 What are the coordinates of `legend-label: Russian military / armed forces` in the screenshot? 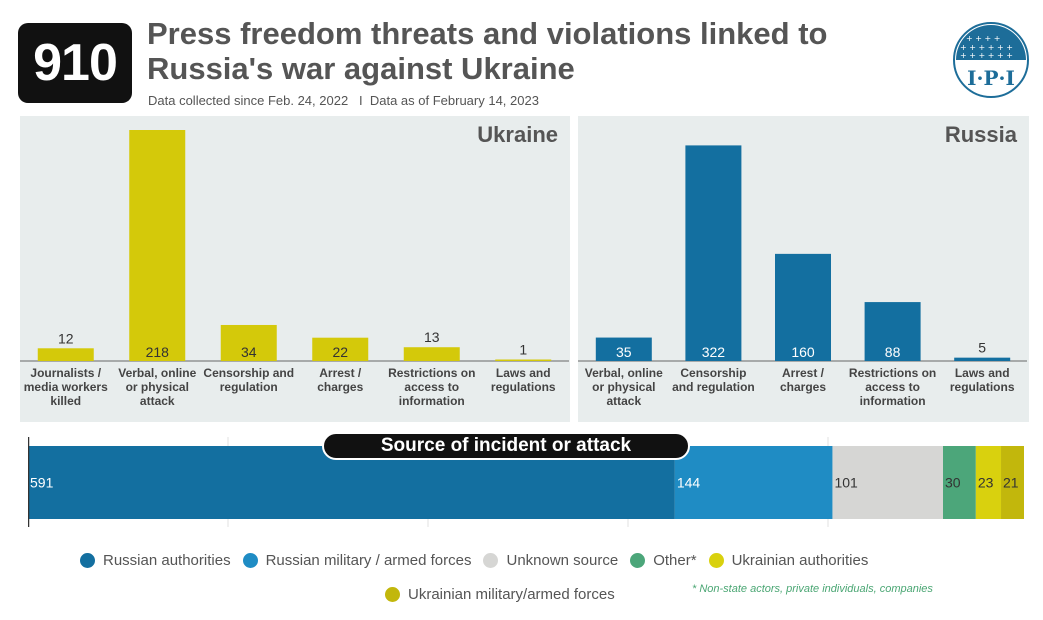 It's located at (368, 560).